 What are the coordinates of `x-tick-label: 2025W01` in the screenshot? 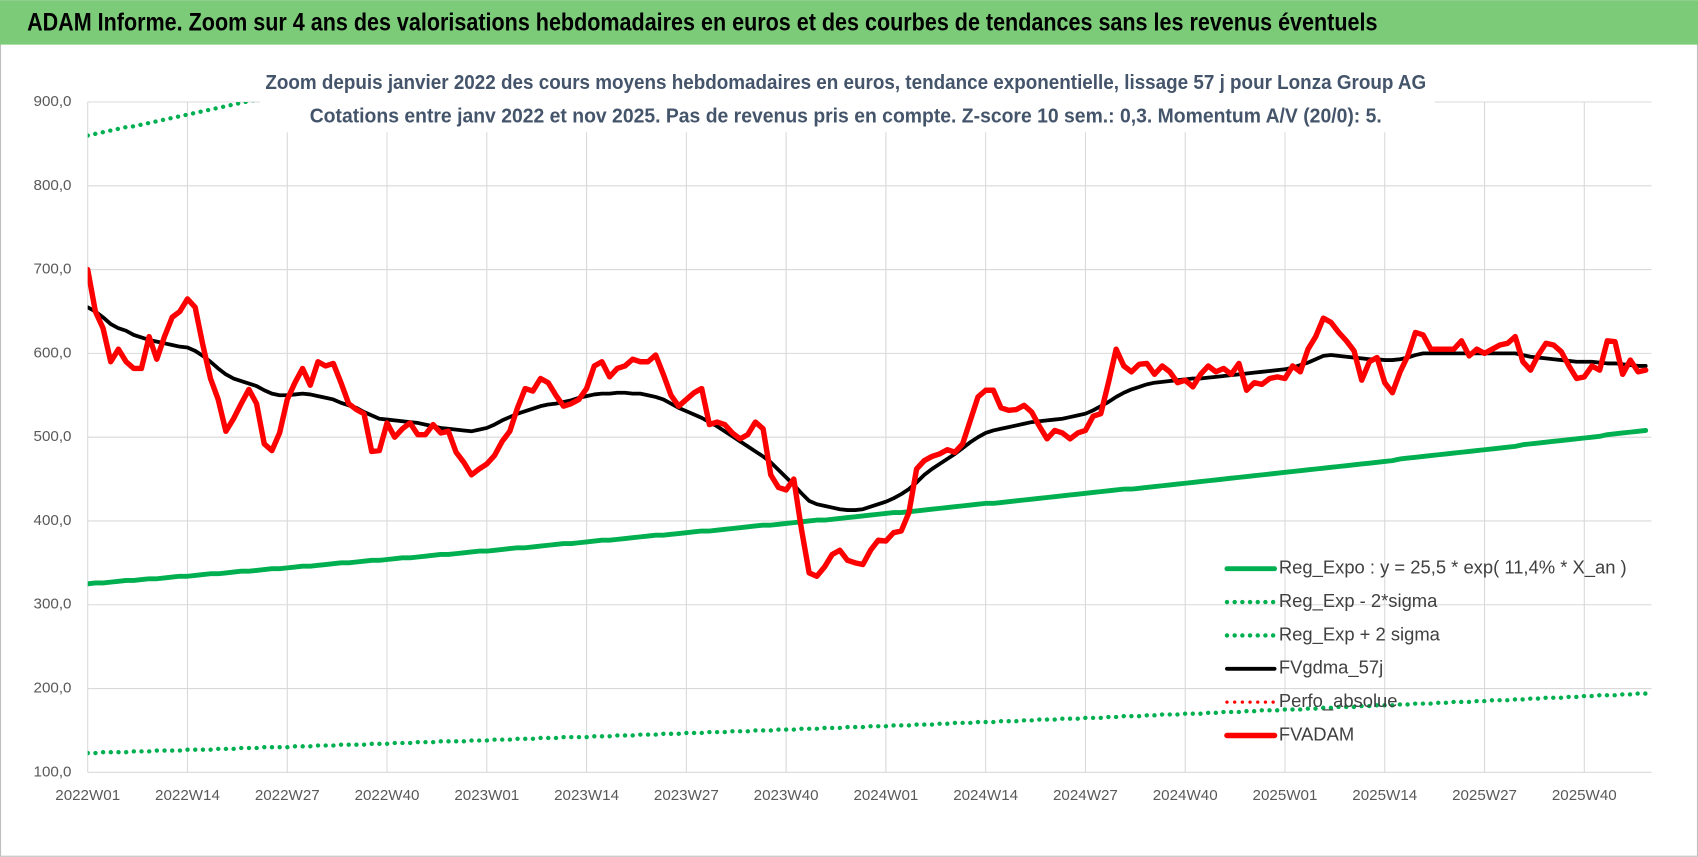 It's located at (1285, 795).